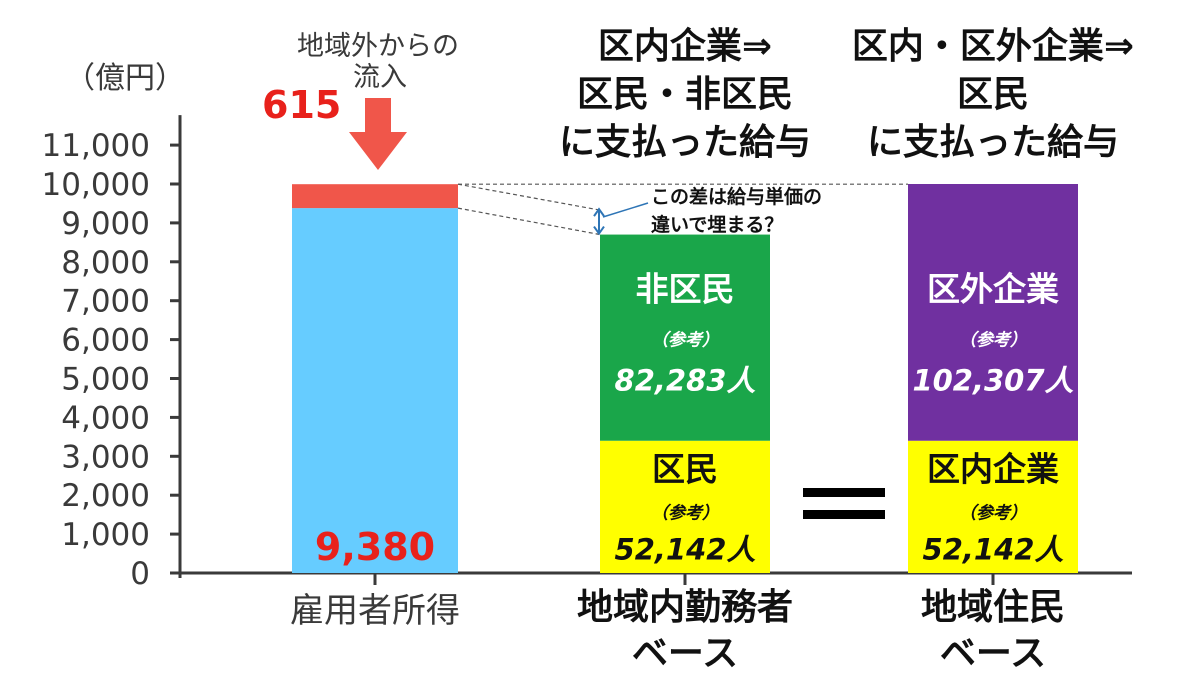 Image resolution: width=1200 pixels, height=685 pixels. What do you see at coordinates (105, 224) in the screenshot?
I see `y-tick-label: 9,000` at bounding box center [105, 224].